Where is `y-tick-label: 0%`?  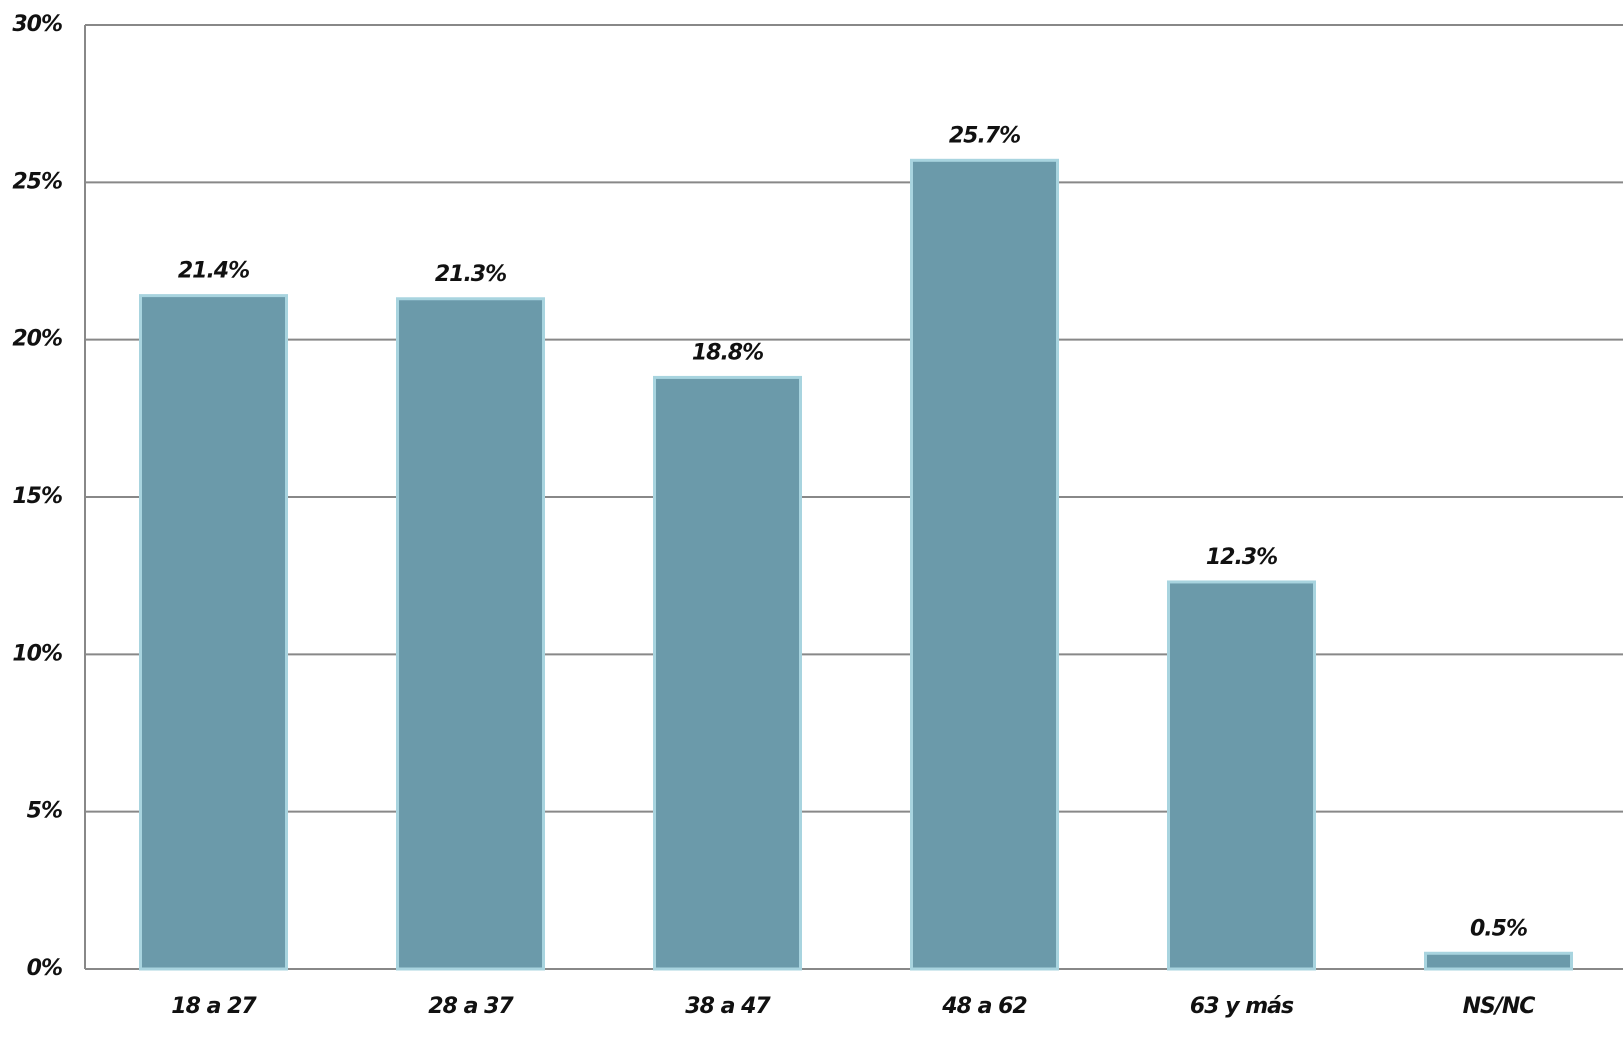
y-tick-label: 0% is located at coordinates (44, 968).